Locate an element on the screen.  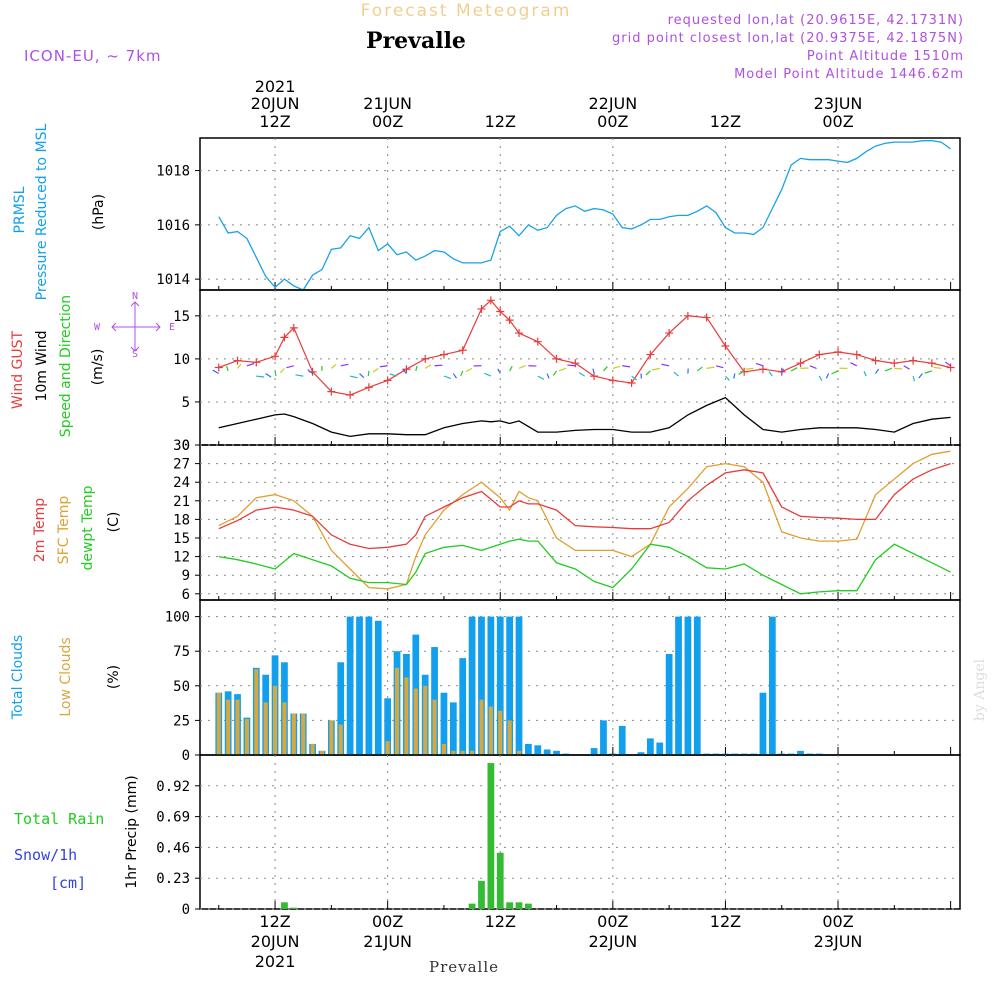
bottom-axis-hour: 00Z is located at coordinates (387, 921).